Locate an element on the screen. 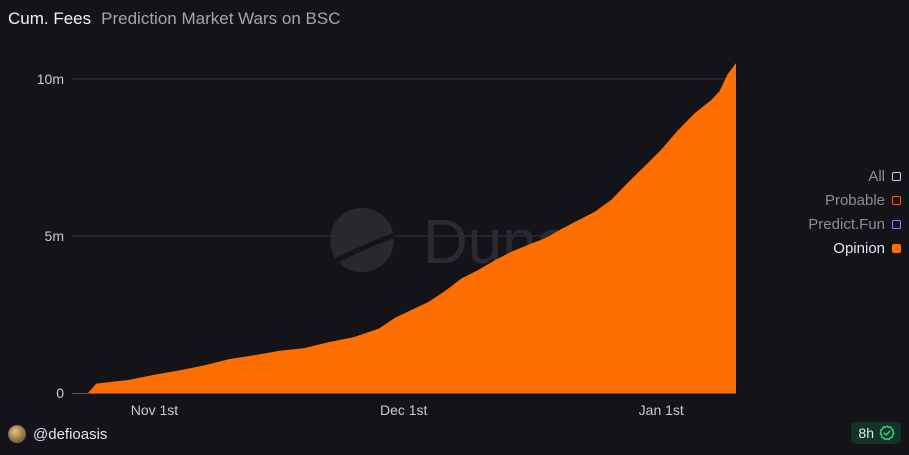 This screenshot has width=909, height=455. legend-item-predict-fun: Predict.Fun is located at coordinates (854, 224).